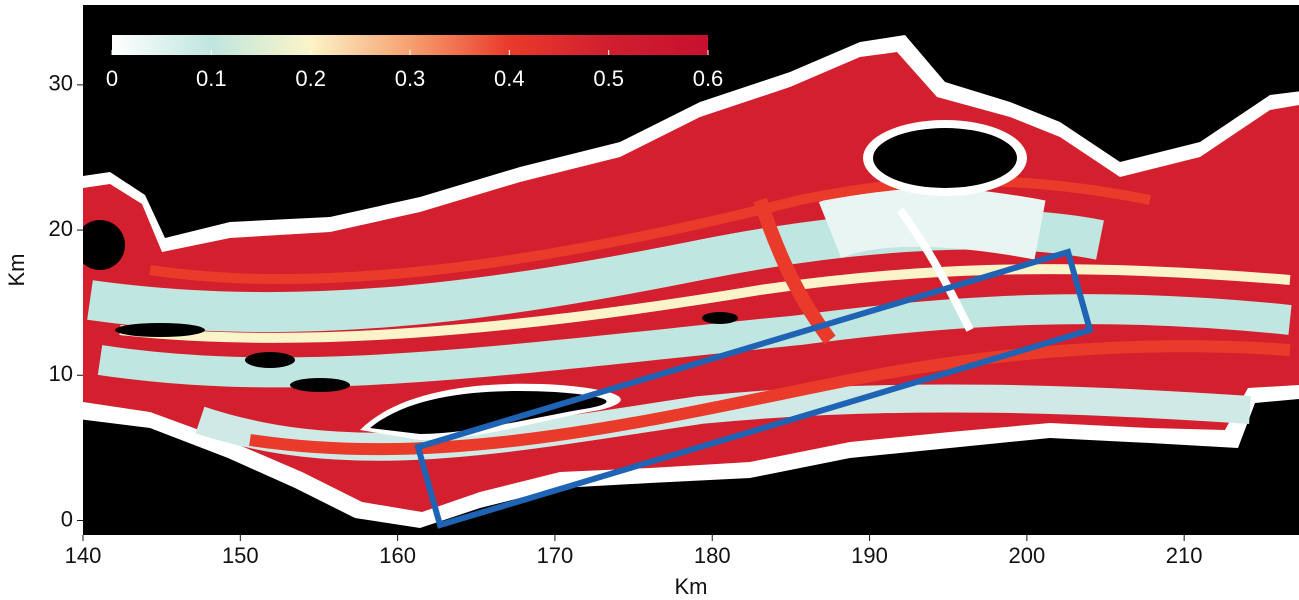 The image size is (1299, 600). Describe the element at coordinates (310, 78) in the screenshot. I see `colorbar-tick-label: 0.2` at that location.